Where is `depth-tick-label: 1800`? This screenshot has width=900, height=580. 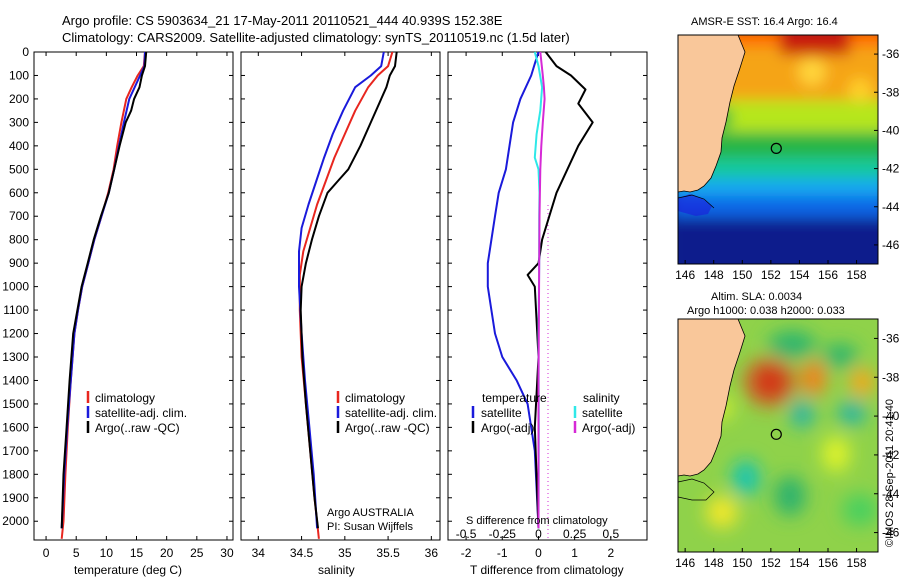 depth-tick-label: 1800 is located at coordinates (15, 474).